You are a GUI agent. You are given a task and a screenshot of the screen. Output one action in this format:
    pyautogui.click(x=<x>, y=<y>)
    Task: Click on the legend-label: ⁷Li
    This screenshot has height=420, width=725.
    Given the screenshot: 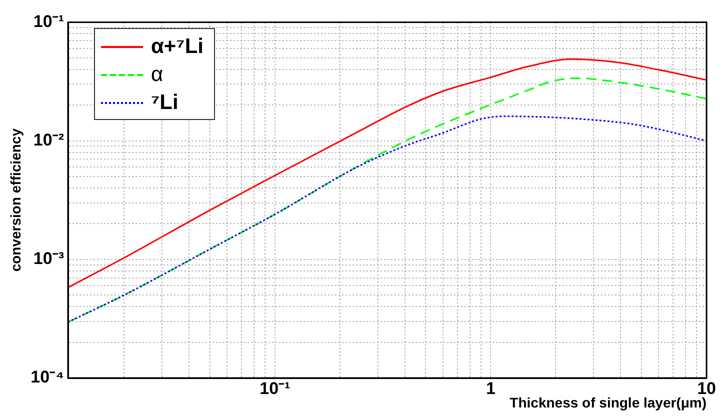 What is the action you would take?
    pyautogui.click(x=164, y=103)
    